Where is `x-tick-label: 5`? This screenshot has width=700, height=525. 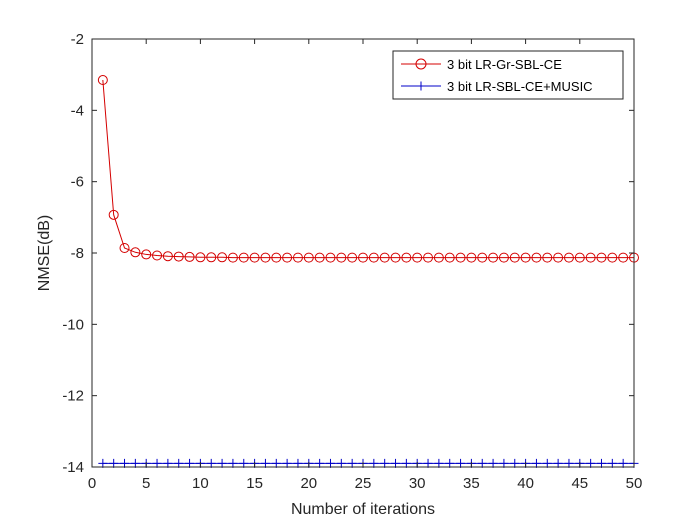 x-tick-label: 5 is located at coordinates (146, 483).